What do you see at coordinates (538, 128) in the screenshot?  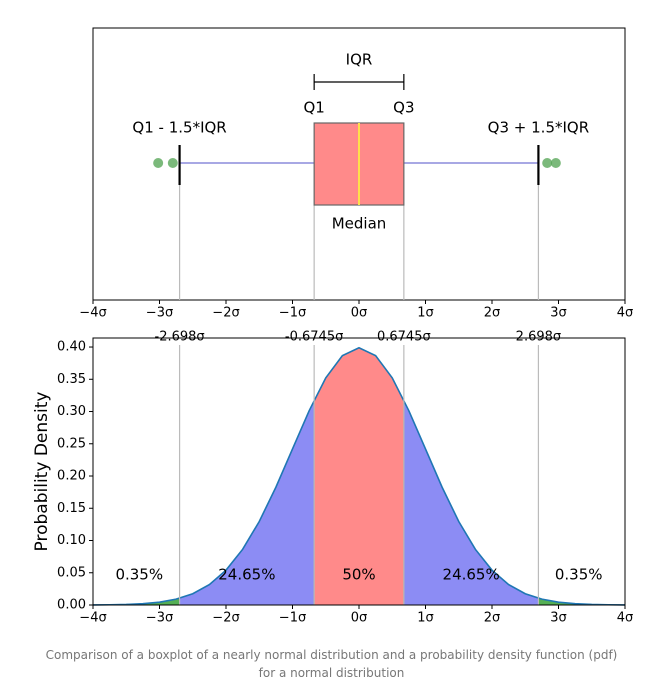 I see `annotation: Q3 + 1.5*IQR` at bounding box center [538, 128].